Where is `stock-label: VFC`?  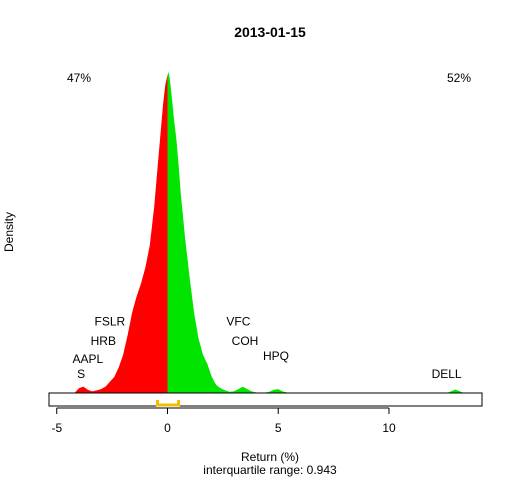
stock-label: VFC is located at coordinates (238, 322).